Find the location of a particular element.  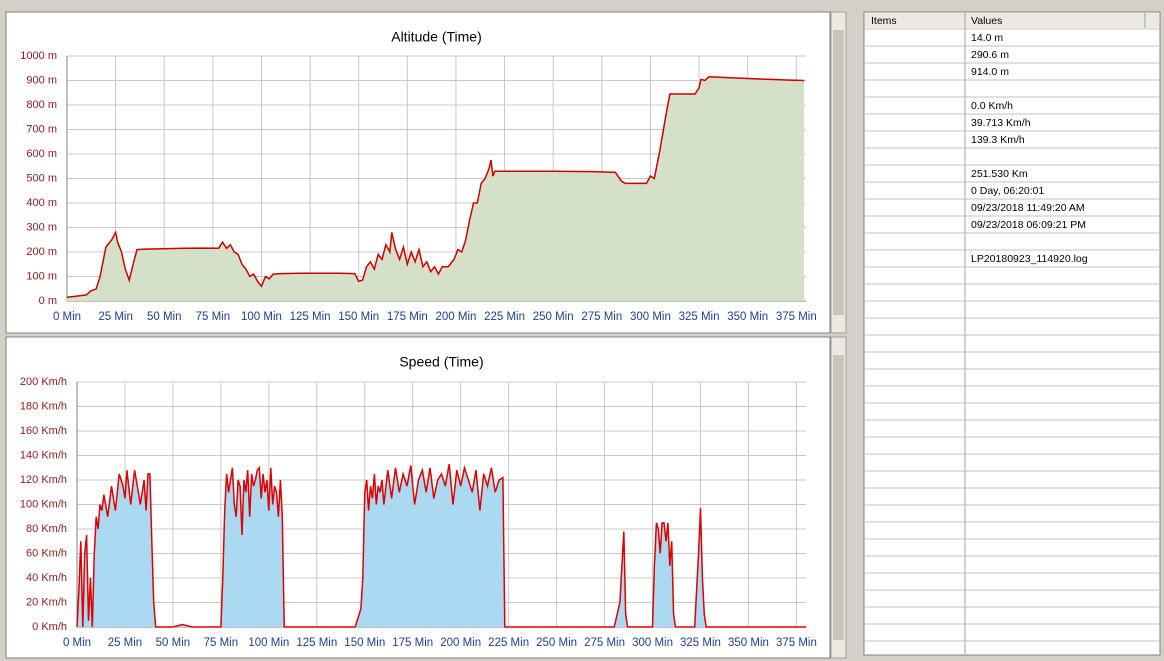

y-tick-label: 160 Km/h is located at coordinates (43, 431).